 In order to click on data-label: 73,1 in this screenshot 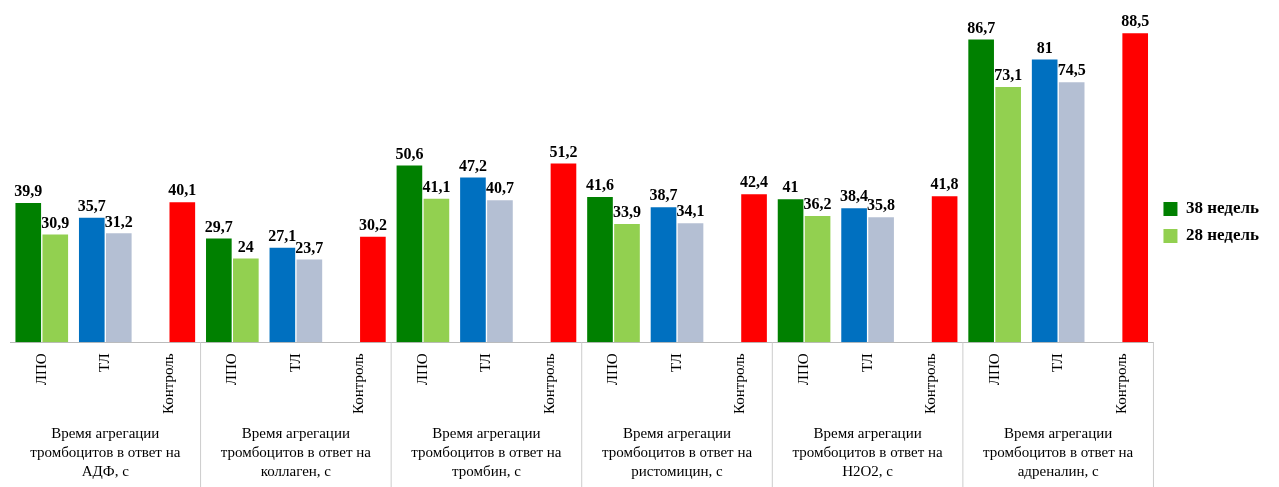, I will do `click(1008, 75)`.